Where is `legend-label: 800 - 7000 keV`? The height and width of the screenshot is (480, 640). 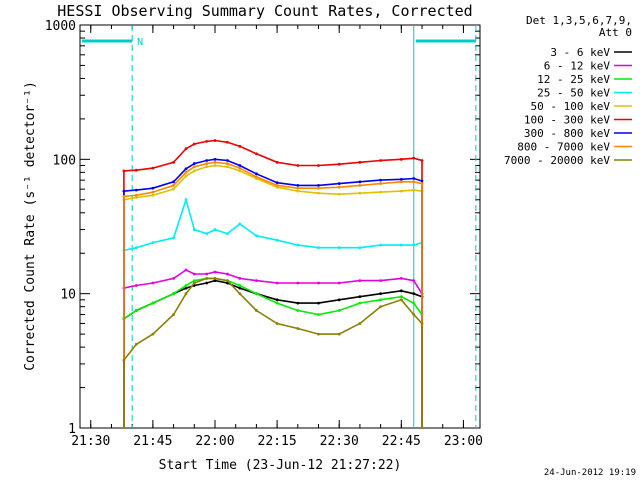 legend-label: 800 - 7000 keV is located at coordinates (563, 147).